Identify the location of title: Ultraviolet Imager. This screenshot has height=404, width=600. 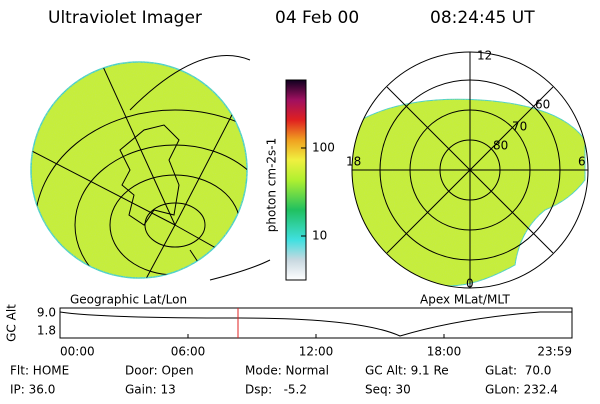
(125, 18).